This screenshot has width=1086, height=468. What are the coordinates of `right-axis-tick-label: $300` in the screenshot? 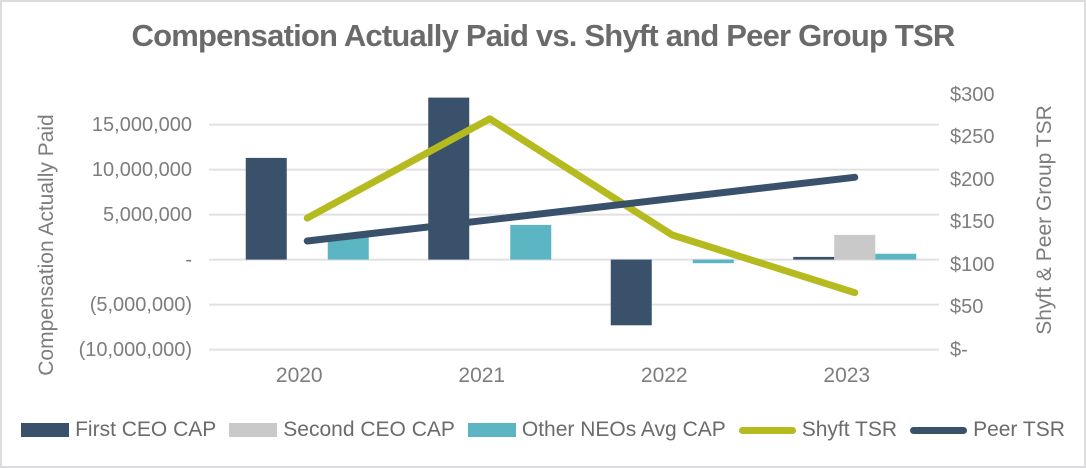 It's located at (972, 95).